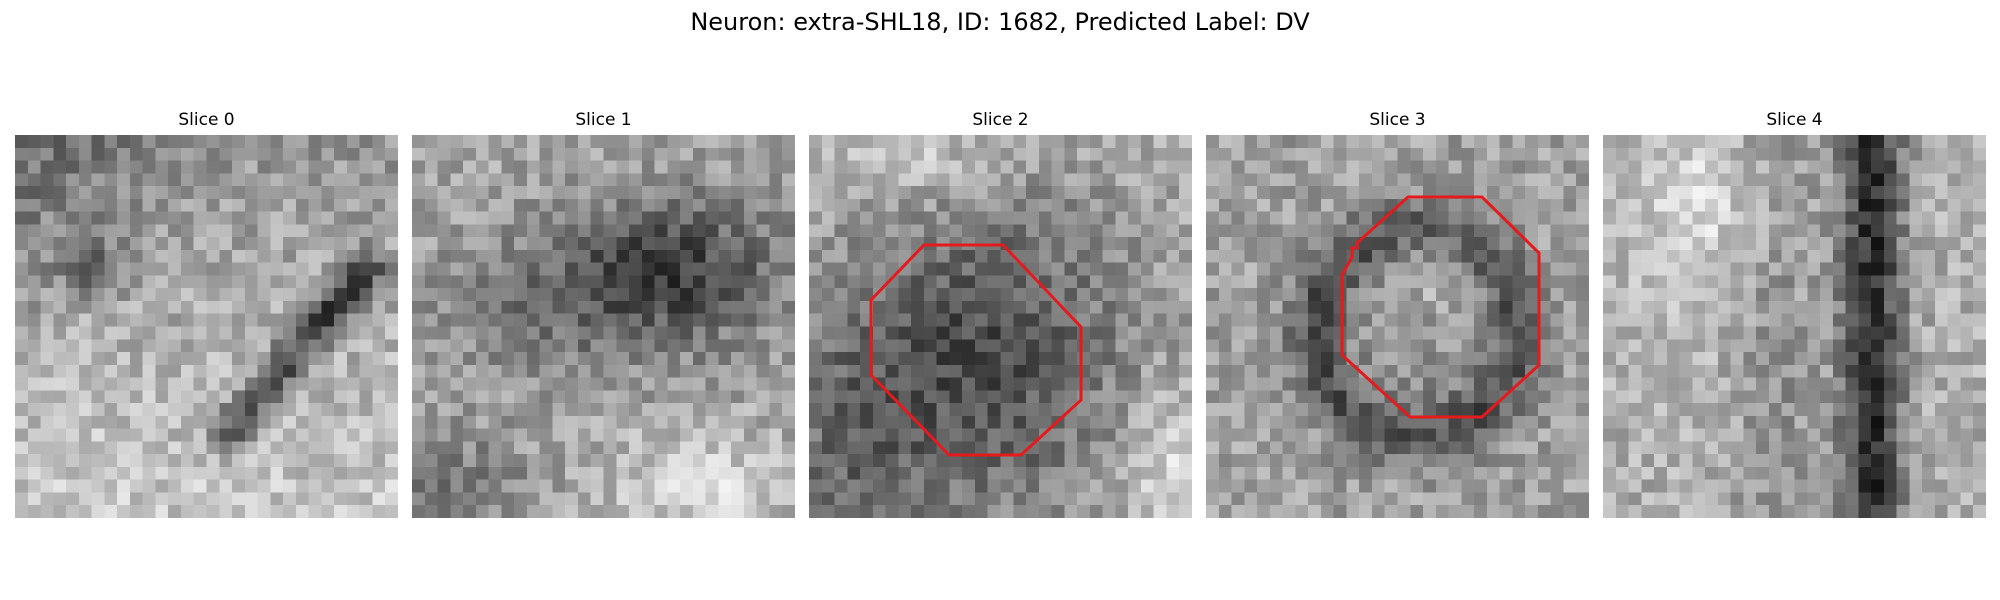 The image size is (2000, 600). I want to click on slice-0-image, so click(206, 326).